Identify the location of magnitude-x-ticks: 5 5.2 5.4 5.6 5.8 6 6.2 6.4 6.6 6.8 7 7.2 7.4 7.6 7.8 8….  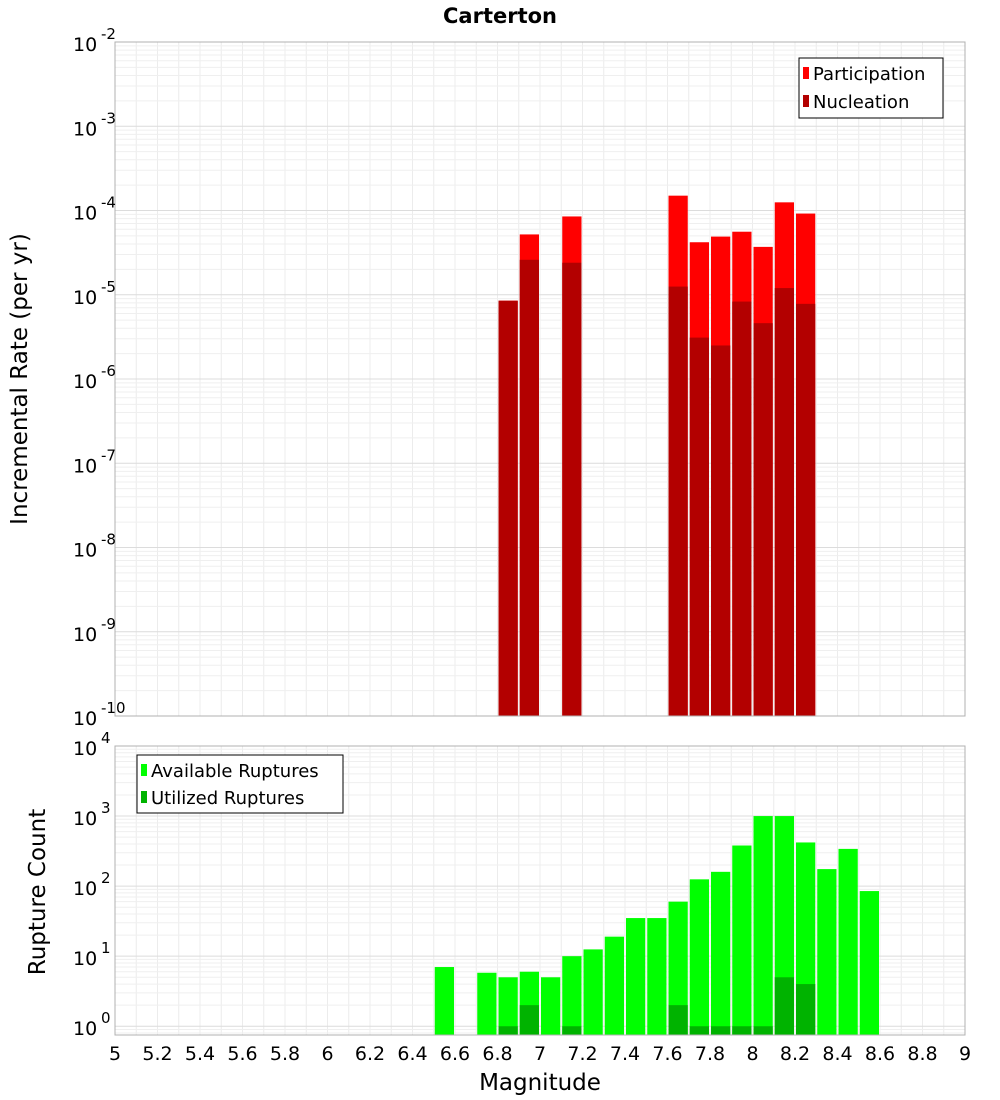
(540, 1054).